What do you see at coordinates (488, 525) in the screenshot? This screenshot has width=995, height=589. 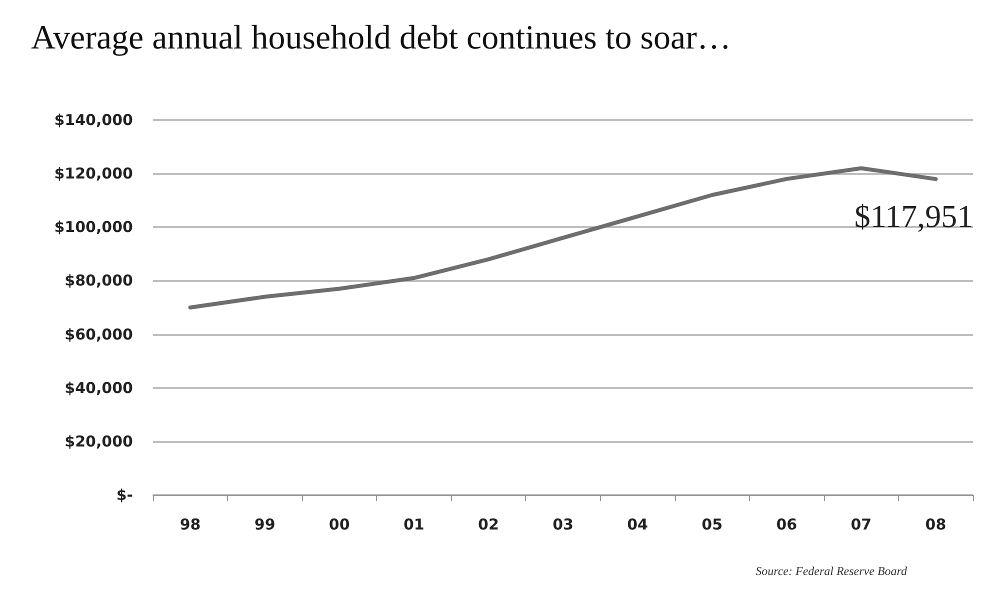 I see `x-tick-label: 02` at bounding box center [488, 525].